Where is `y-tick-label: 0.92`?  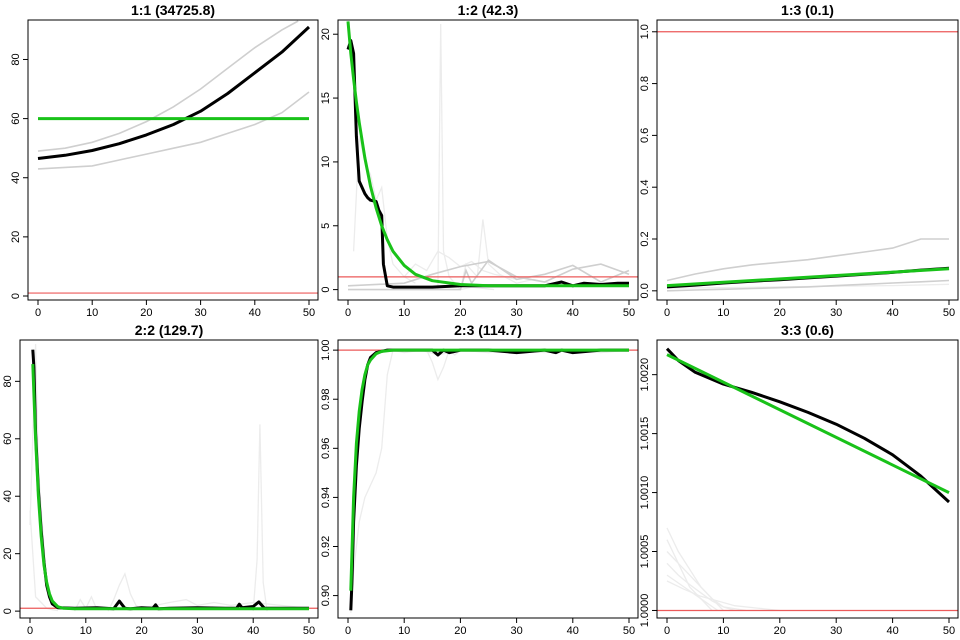
y-tick-label: 0.92 is located at coordinates (326, 546).